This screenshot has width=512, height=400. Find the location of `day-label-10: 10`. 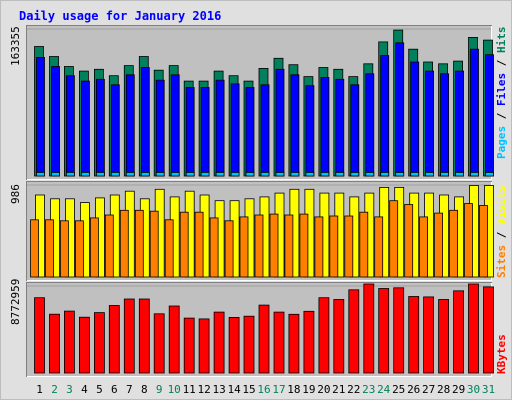

day-label-10: 10 is located at coordinates (174, 389).